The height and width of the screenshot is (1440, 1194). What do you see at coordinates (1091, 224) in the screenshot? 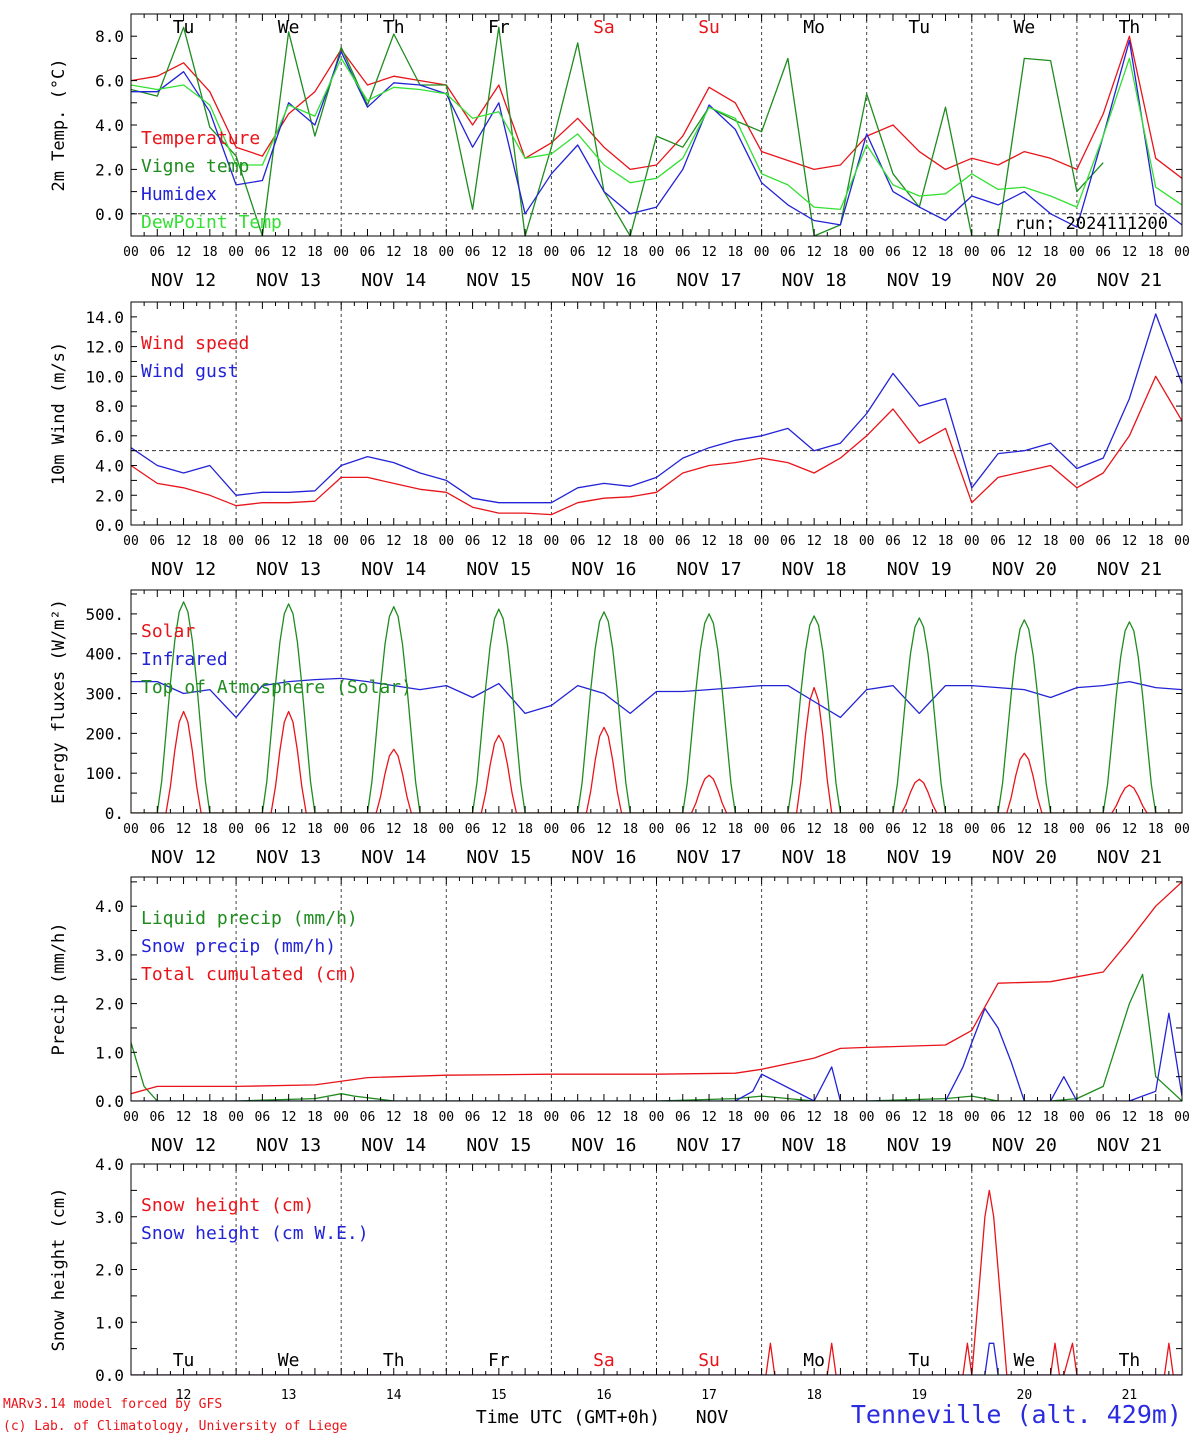
I see `run-annotation: run: 2024111200` at bounding box center [1091, 224].